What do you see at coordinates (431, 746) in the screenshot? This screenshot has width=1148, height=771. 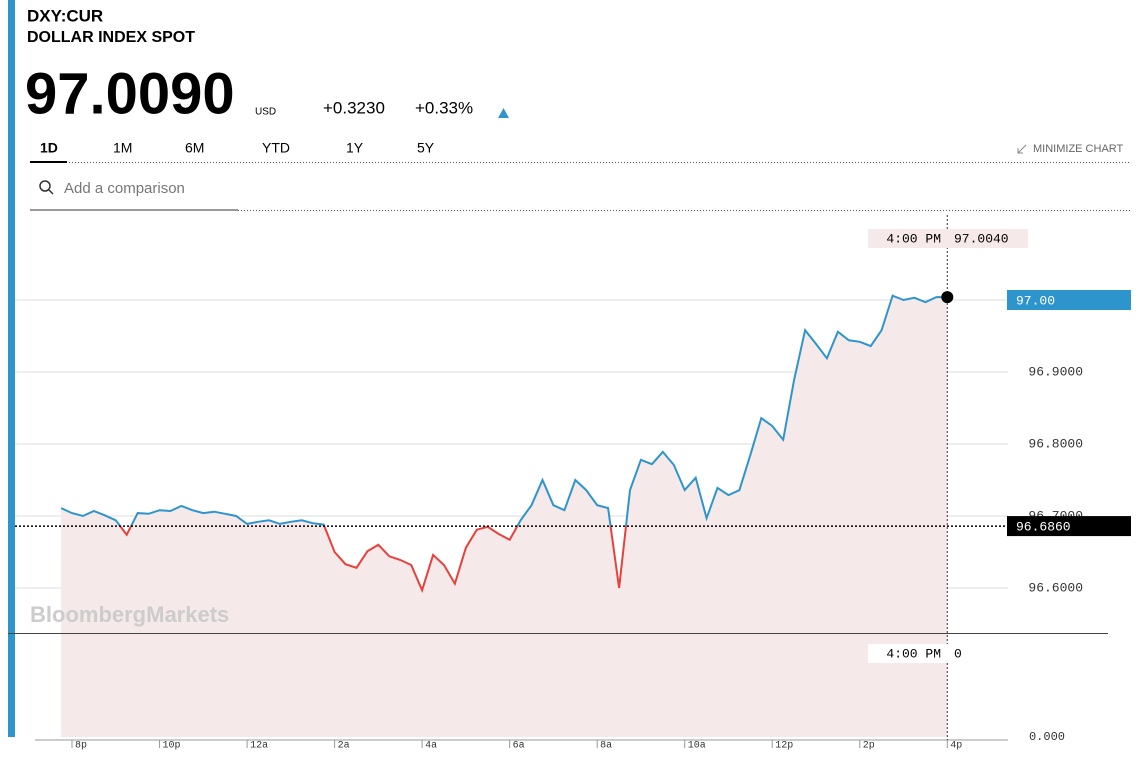 I see `x-tick-label: 4a` at bounding box center [431, 746].